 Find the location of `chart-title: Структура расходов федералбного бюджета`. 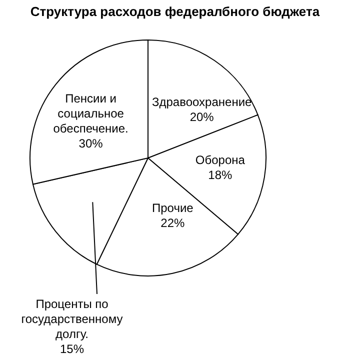

chart-title: Структура расходов федералбного бюджета is located at coordinates (175, 11).